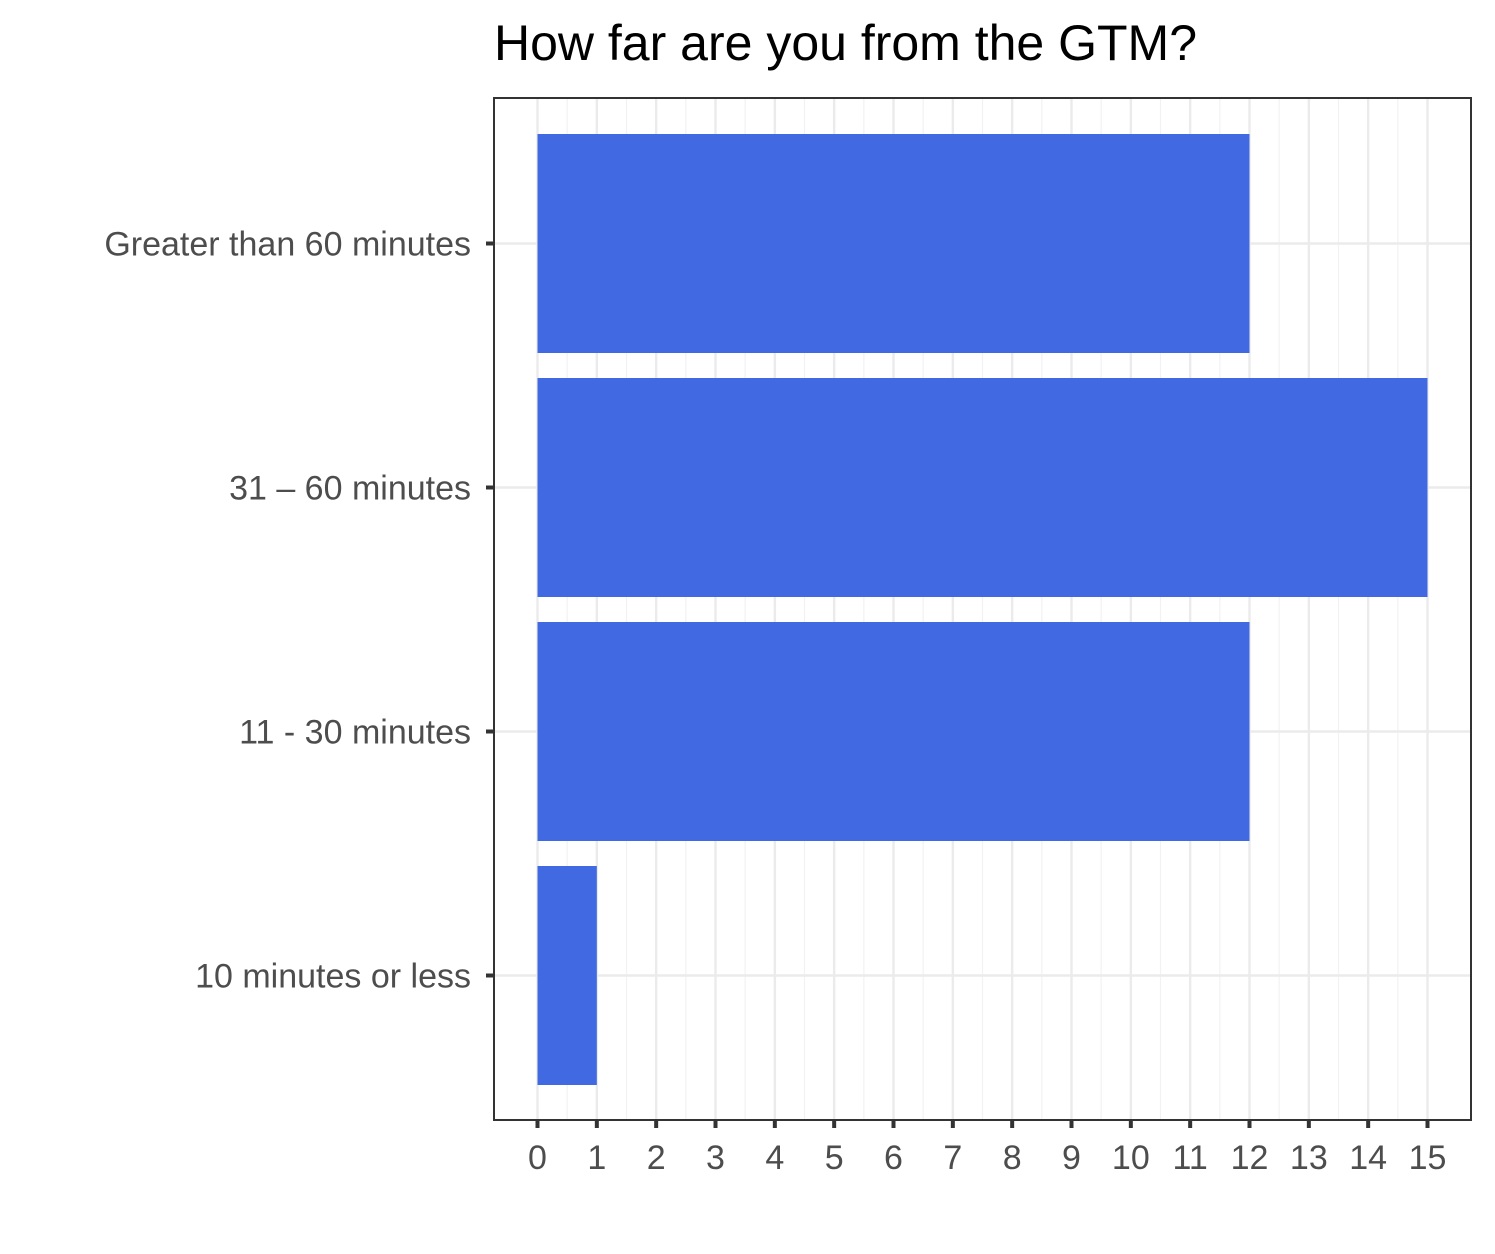 The width and height of the screenshot is (1495, 1254). What do you see at coordinates (1368, 1158) in the screenshot?
I see `x-tick-label: 14` at bounding box center [1368, 1158].